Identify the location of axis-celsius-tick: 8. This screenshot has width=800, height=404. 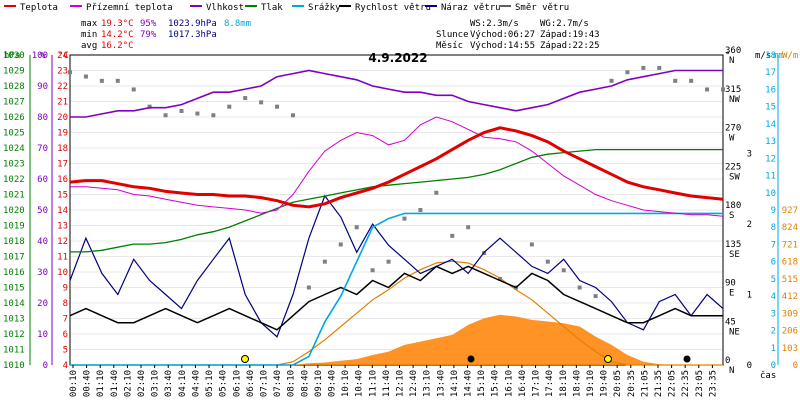
(65, 304).